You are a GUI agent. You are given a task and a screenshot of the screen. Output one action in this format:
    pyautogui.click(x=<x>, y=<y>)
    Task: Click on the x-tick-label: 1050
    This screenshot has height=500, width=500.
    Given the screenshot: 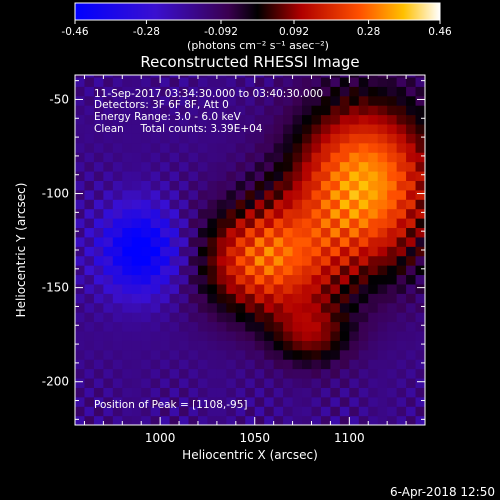 What is the action you would take?
    pyautogui.click(x=254, y=438)
    